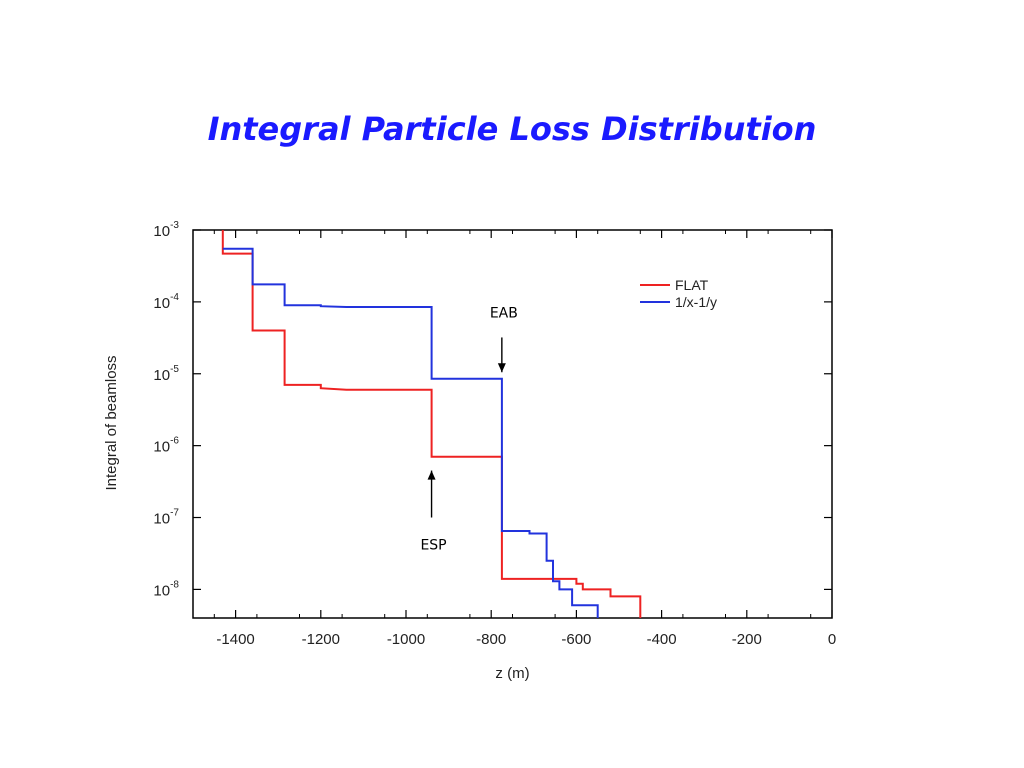  I want to click on y-tick-exponent: -6, so click(174, 441).